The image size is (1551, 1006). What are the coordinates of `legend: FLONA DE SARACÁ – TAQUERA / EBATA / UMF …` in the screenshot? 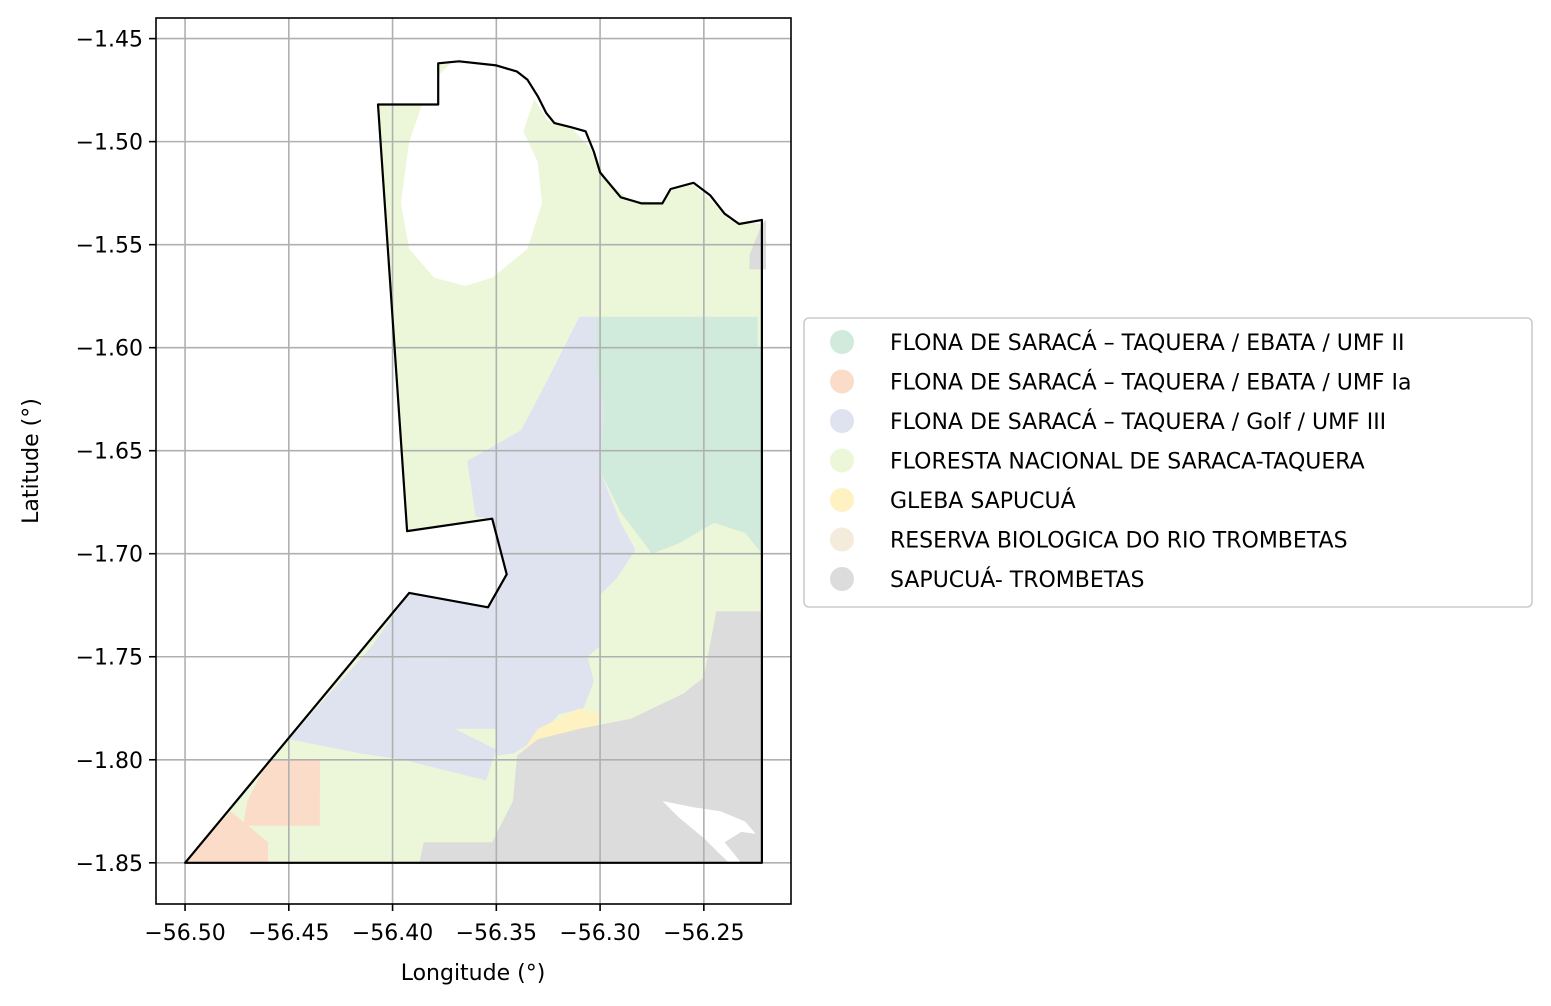 It's located at (1168, 462).